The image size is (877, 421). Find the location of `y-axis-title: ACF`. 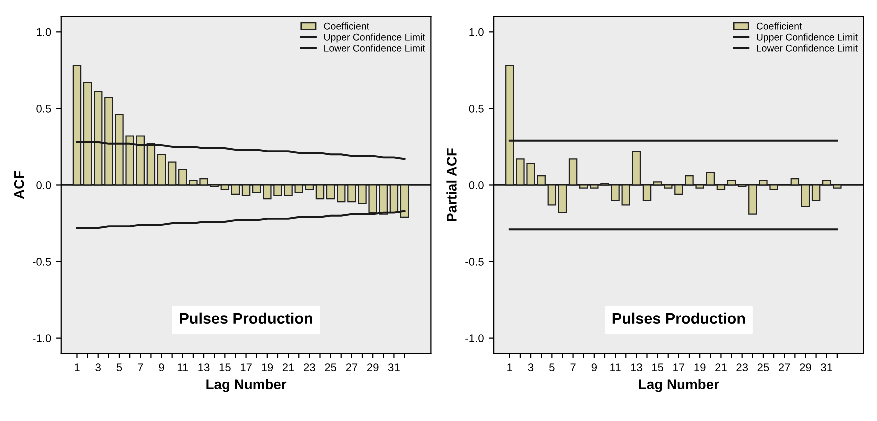

y-axis-title: ACF is located at coordinates (19, 185).